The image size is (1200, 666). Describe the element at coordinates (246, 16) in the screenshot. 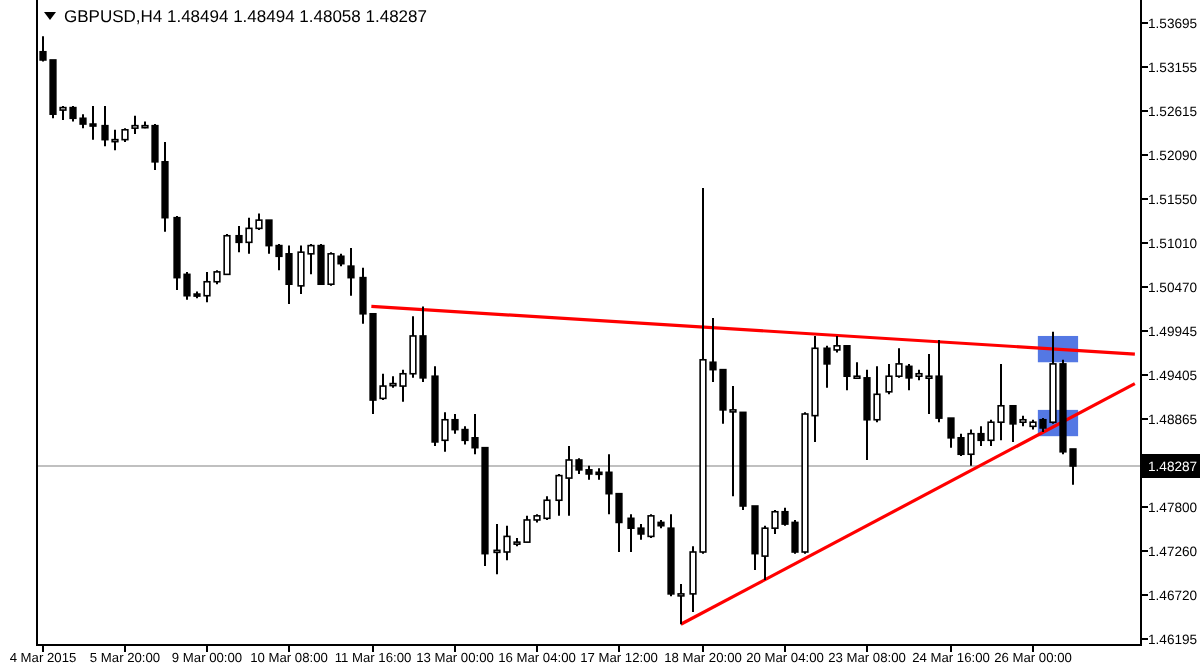

I see `chart-title: GBPUSD,H4 1.48494 1.48494 1.48058 1.48287` at that location.